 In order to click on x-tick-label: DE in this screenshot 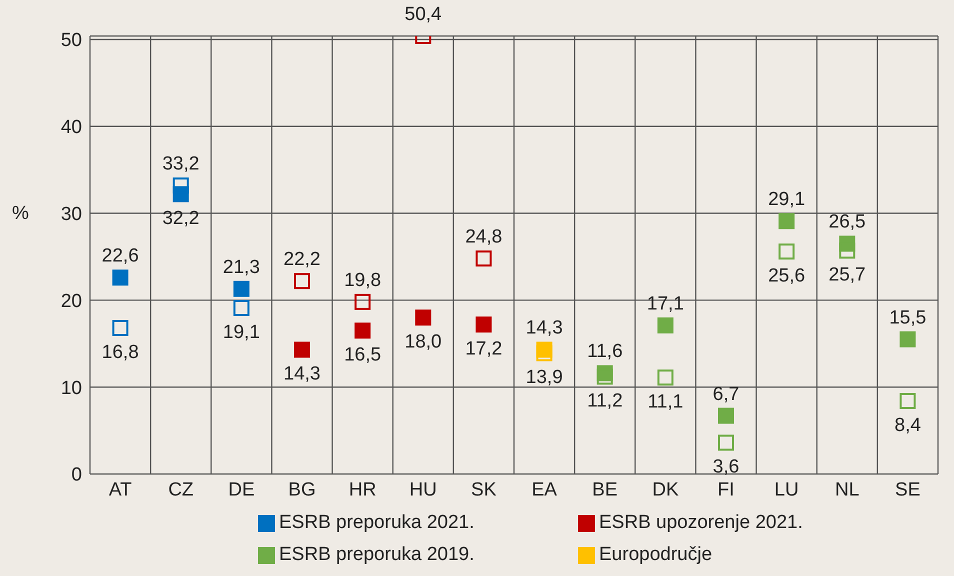, I will do `click(241, 489)`.